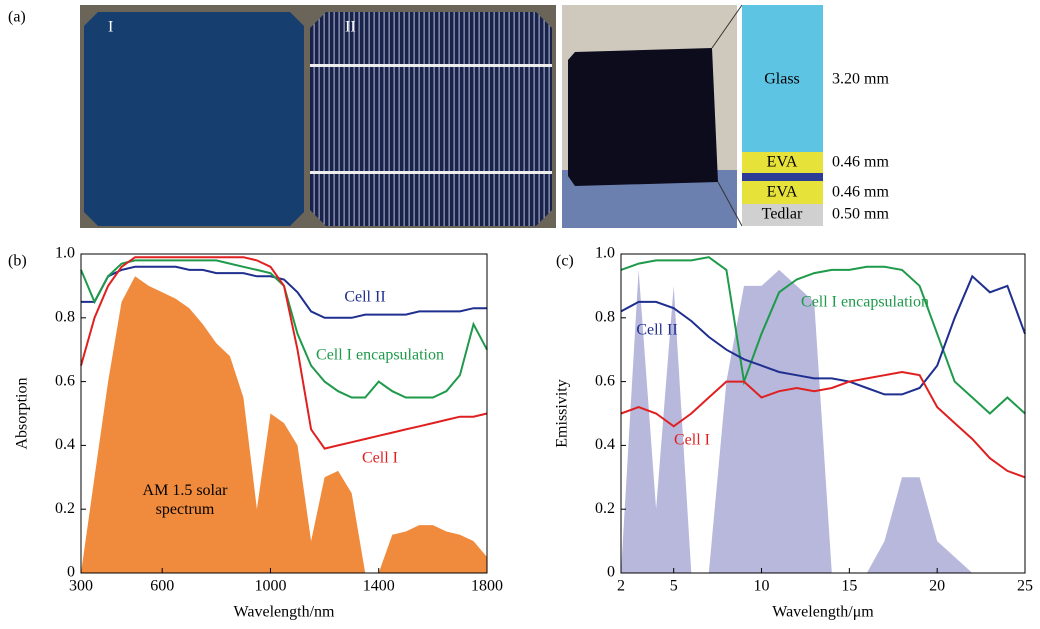 Image resolution: width=1040 pixels, height=629 pixels. What do you see at coordinates (81, 586) in the screenshot?
I see `x-tick-label: 300` at bounding box center [81, 586].